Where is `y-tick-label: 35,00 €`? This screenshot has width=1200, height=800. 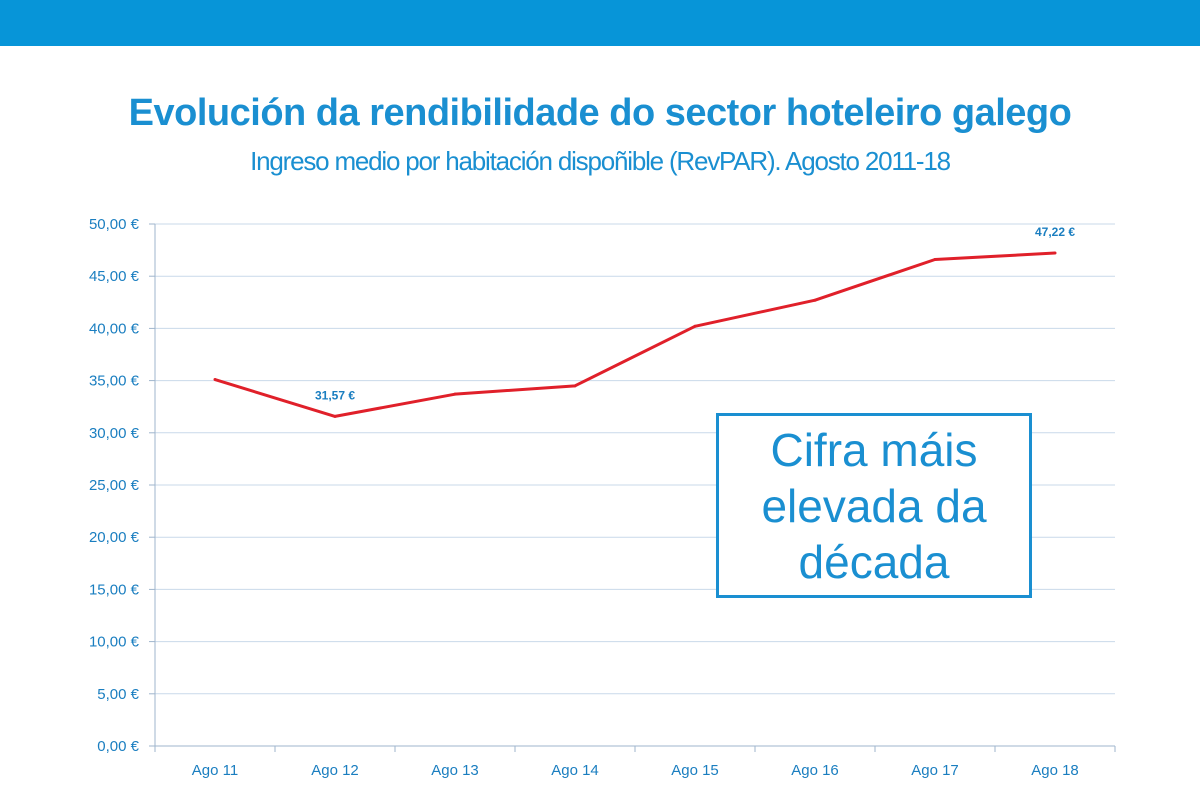 y-tick-label: 35,00 € is located at coordinates (114, 381).